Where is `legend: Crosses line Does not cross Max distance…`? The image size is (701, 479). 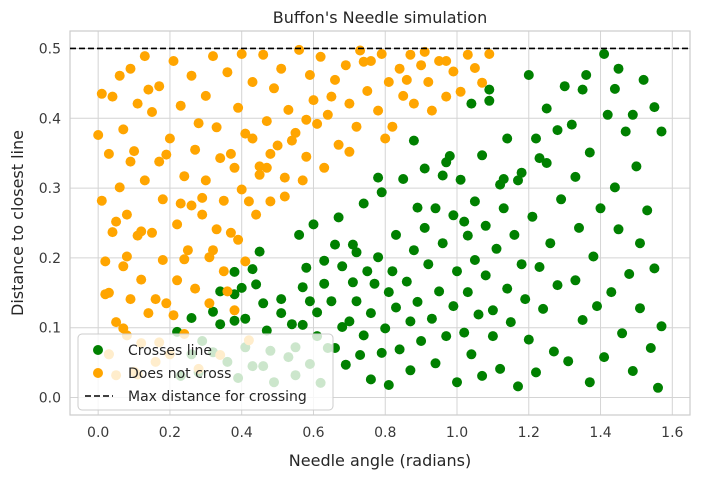
legend: Crosses line Does not cross Max distance… is located at coordinates (205, 372).